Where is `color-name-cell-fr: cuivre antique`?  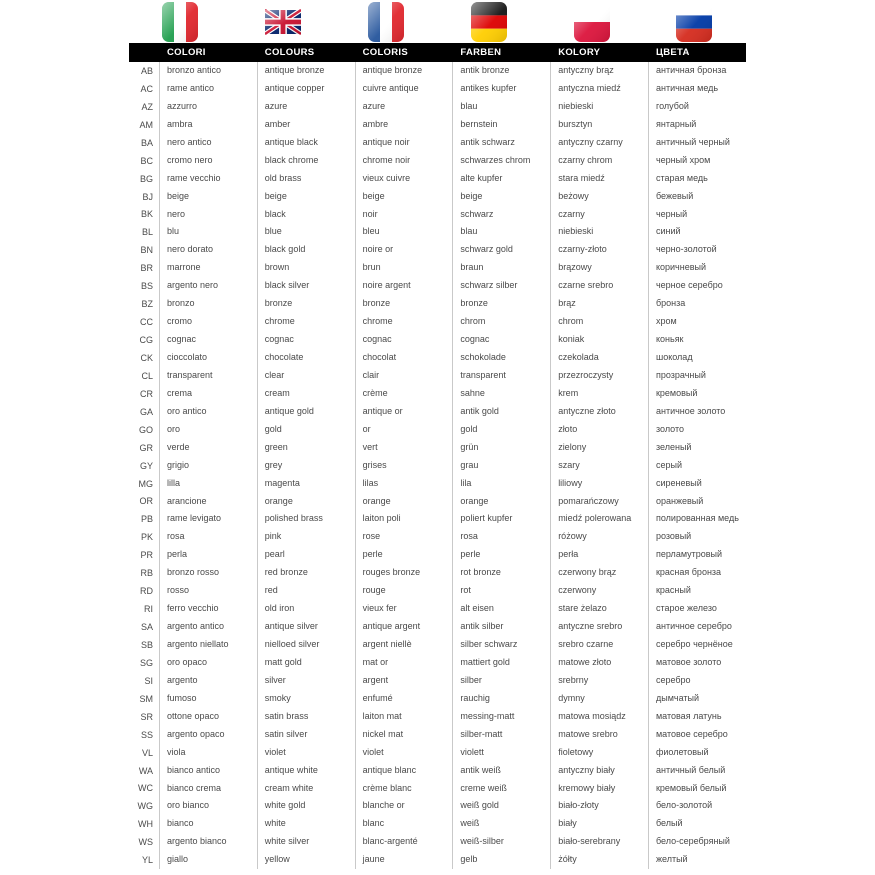 color-name-cell-fr: cuivre antique is located at coordinates (403, 88).